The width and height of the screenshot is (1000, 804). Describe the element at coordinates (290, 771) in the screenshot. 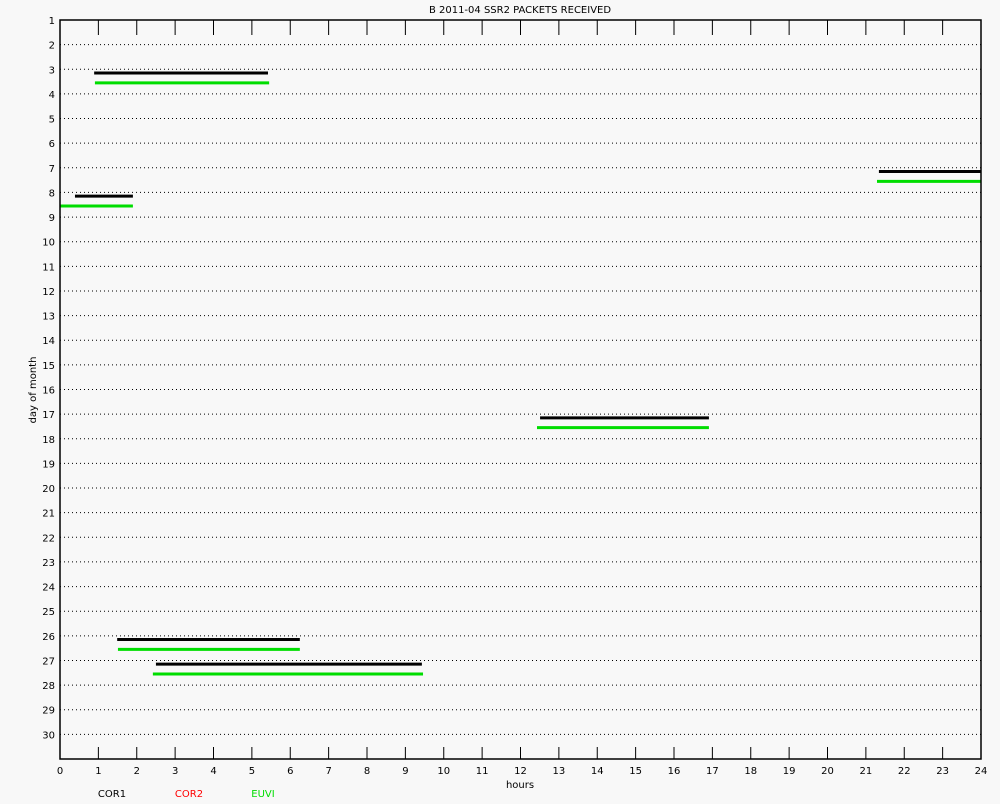

I see `x-tick-label: 6` at that location.